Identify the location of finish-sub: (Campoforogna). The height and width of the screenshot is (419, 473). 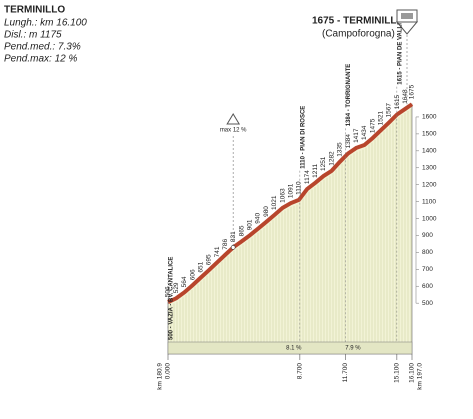
(358, 34).